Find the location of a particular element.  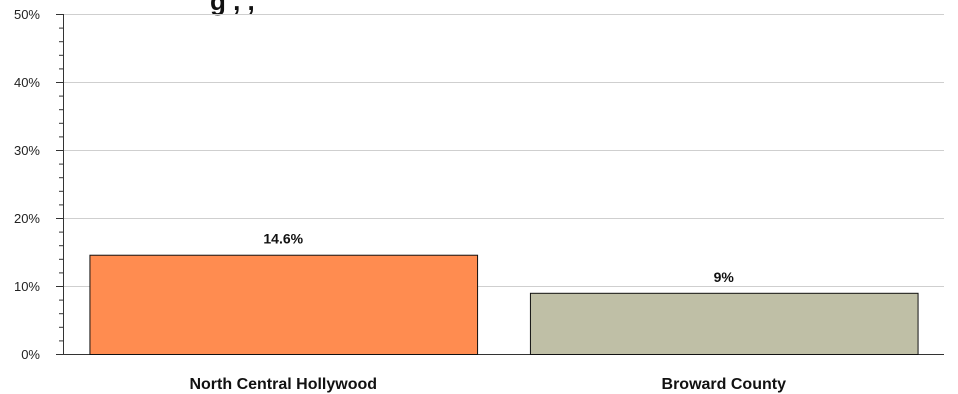

chart-title-fragment: g , , is located at coordinates (232, 8).